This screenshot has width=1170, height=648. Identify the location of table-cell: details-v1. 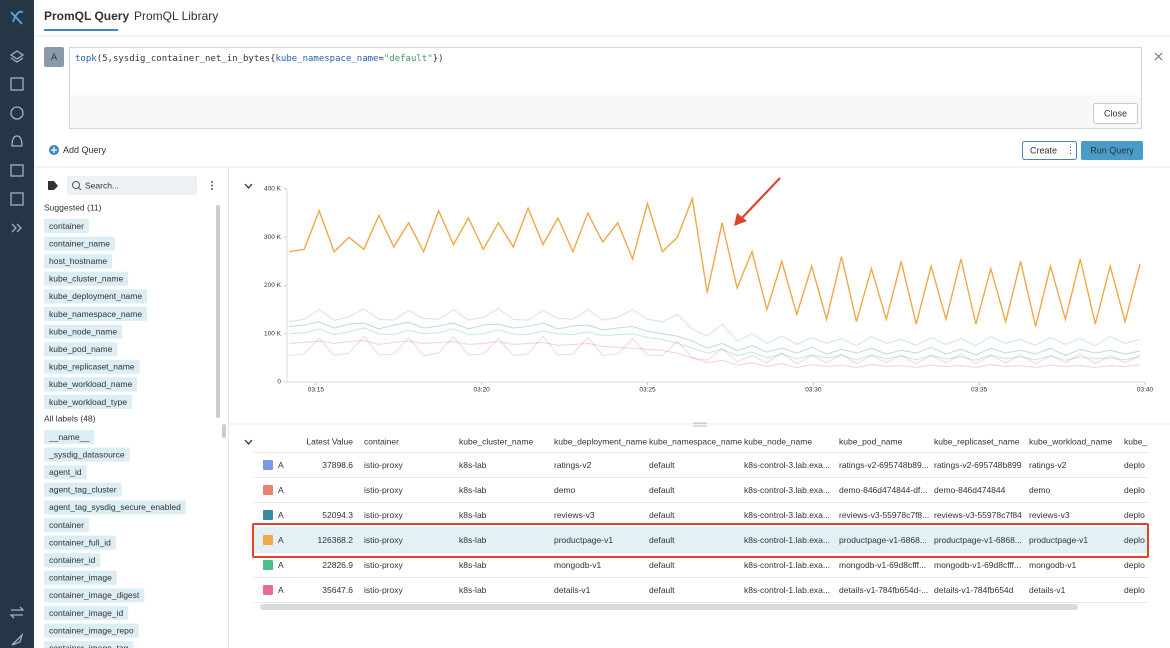
(572, 590).